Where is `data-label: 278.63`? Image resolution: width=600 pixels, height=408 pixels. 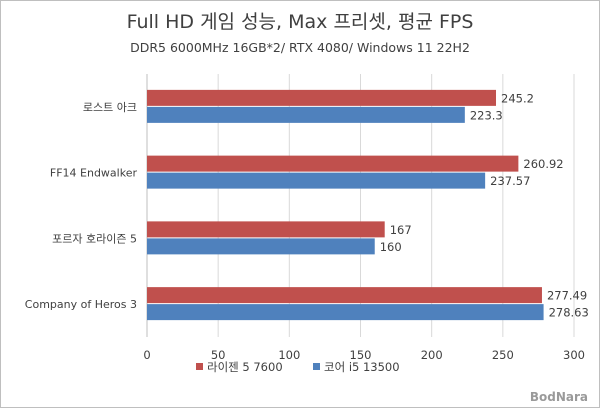
data-label: 278.63 is located at coordinates (569, 313).